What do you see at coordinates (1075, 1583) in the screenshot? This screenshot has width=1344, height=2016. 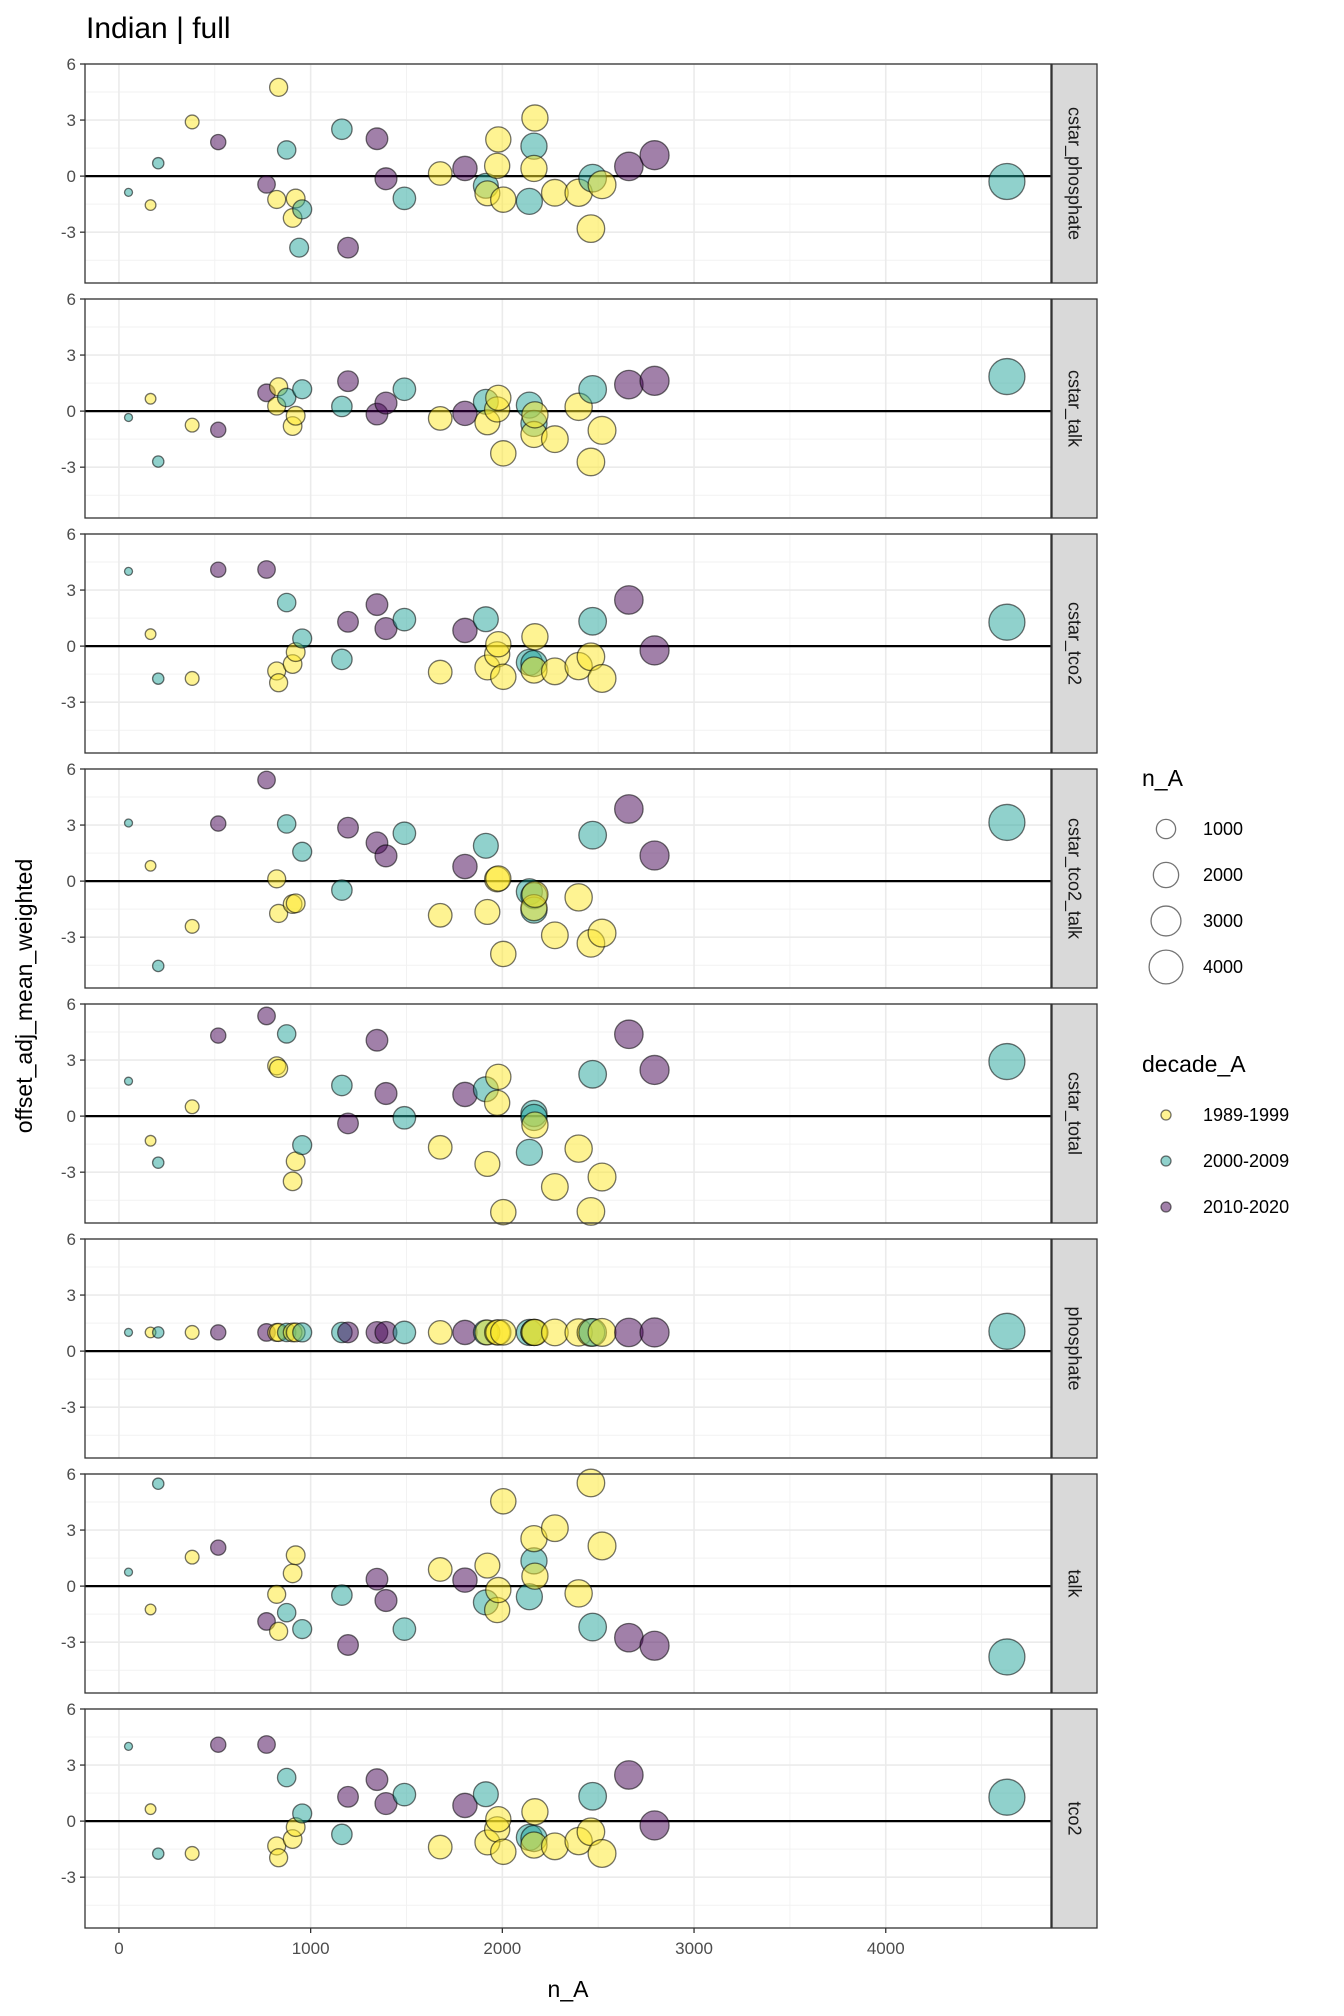 I see `facet-strip-label: talk` at bounding box center [1075, 1583].